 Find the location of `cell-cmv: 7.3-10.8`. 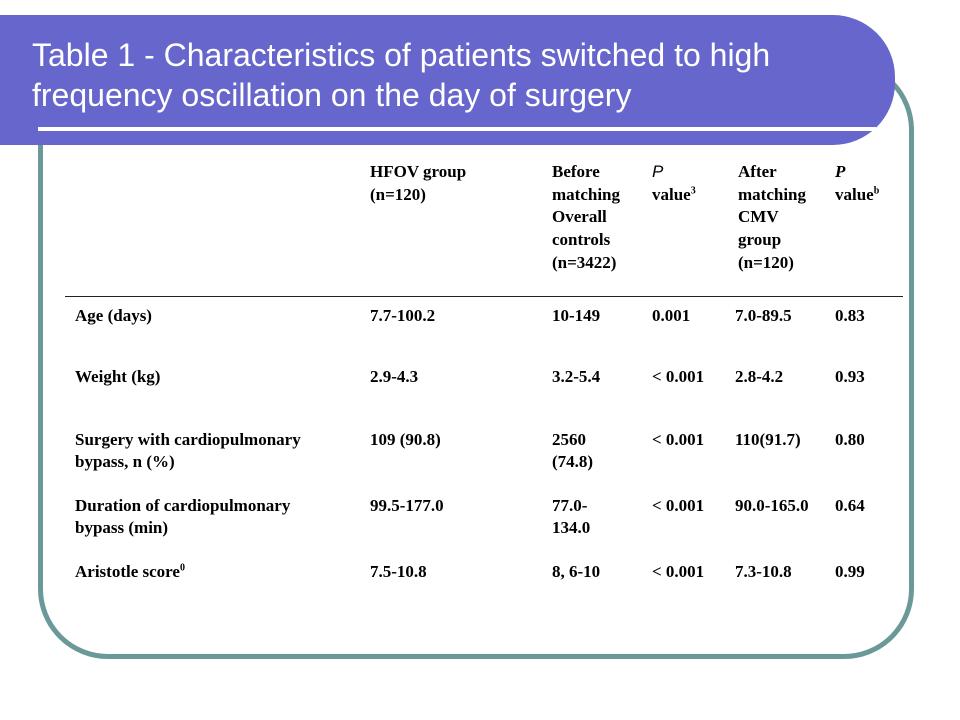

cell-cmv: 7.3-10.8 is located at coordinates (763, 571).